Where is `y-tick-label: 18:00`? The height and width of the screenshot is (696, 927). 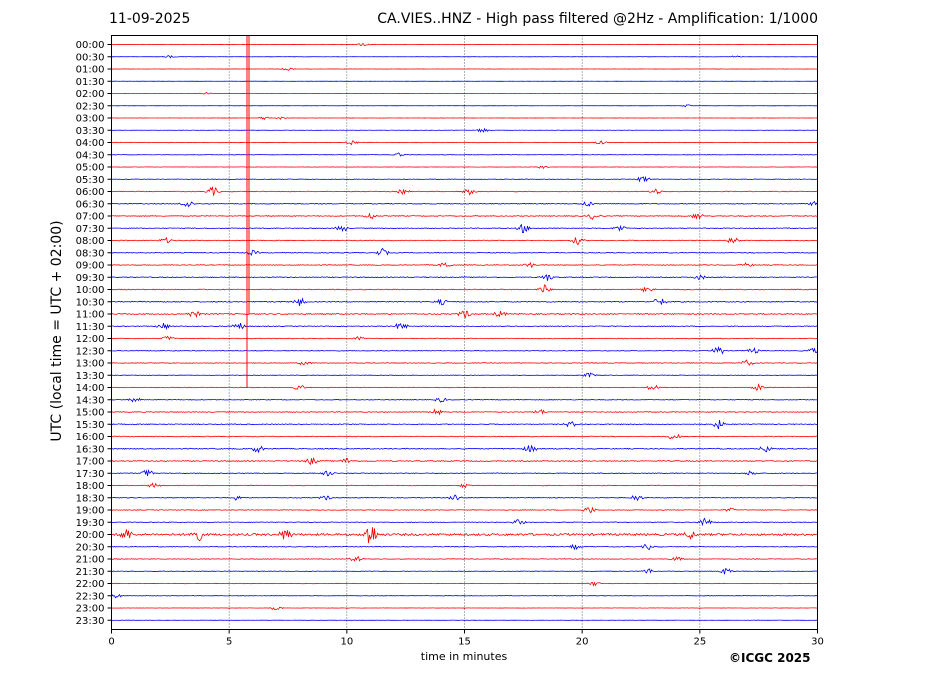
y-tick-label: 18:00 is located at coordinates (90, 486).